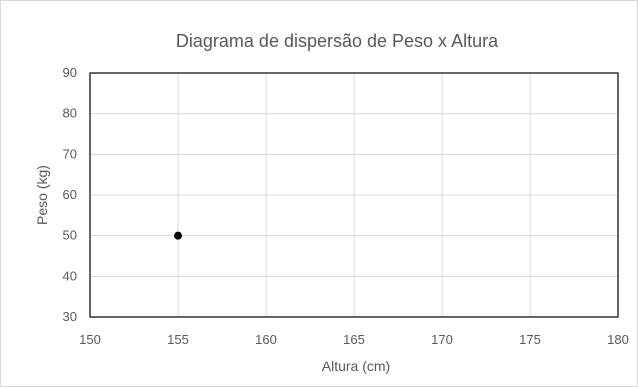 The image size is (638, 388). I want to click on x-tick-label: 150, so click(90, 339).